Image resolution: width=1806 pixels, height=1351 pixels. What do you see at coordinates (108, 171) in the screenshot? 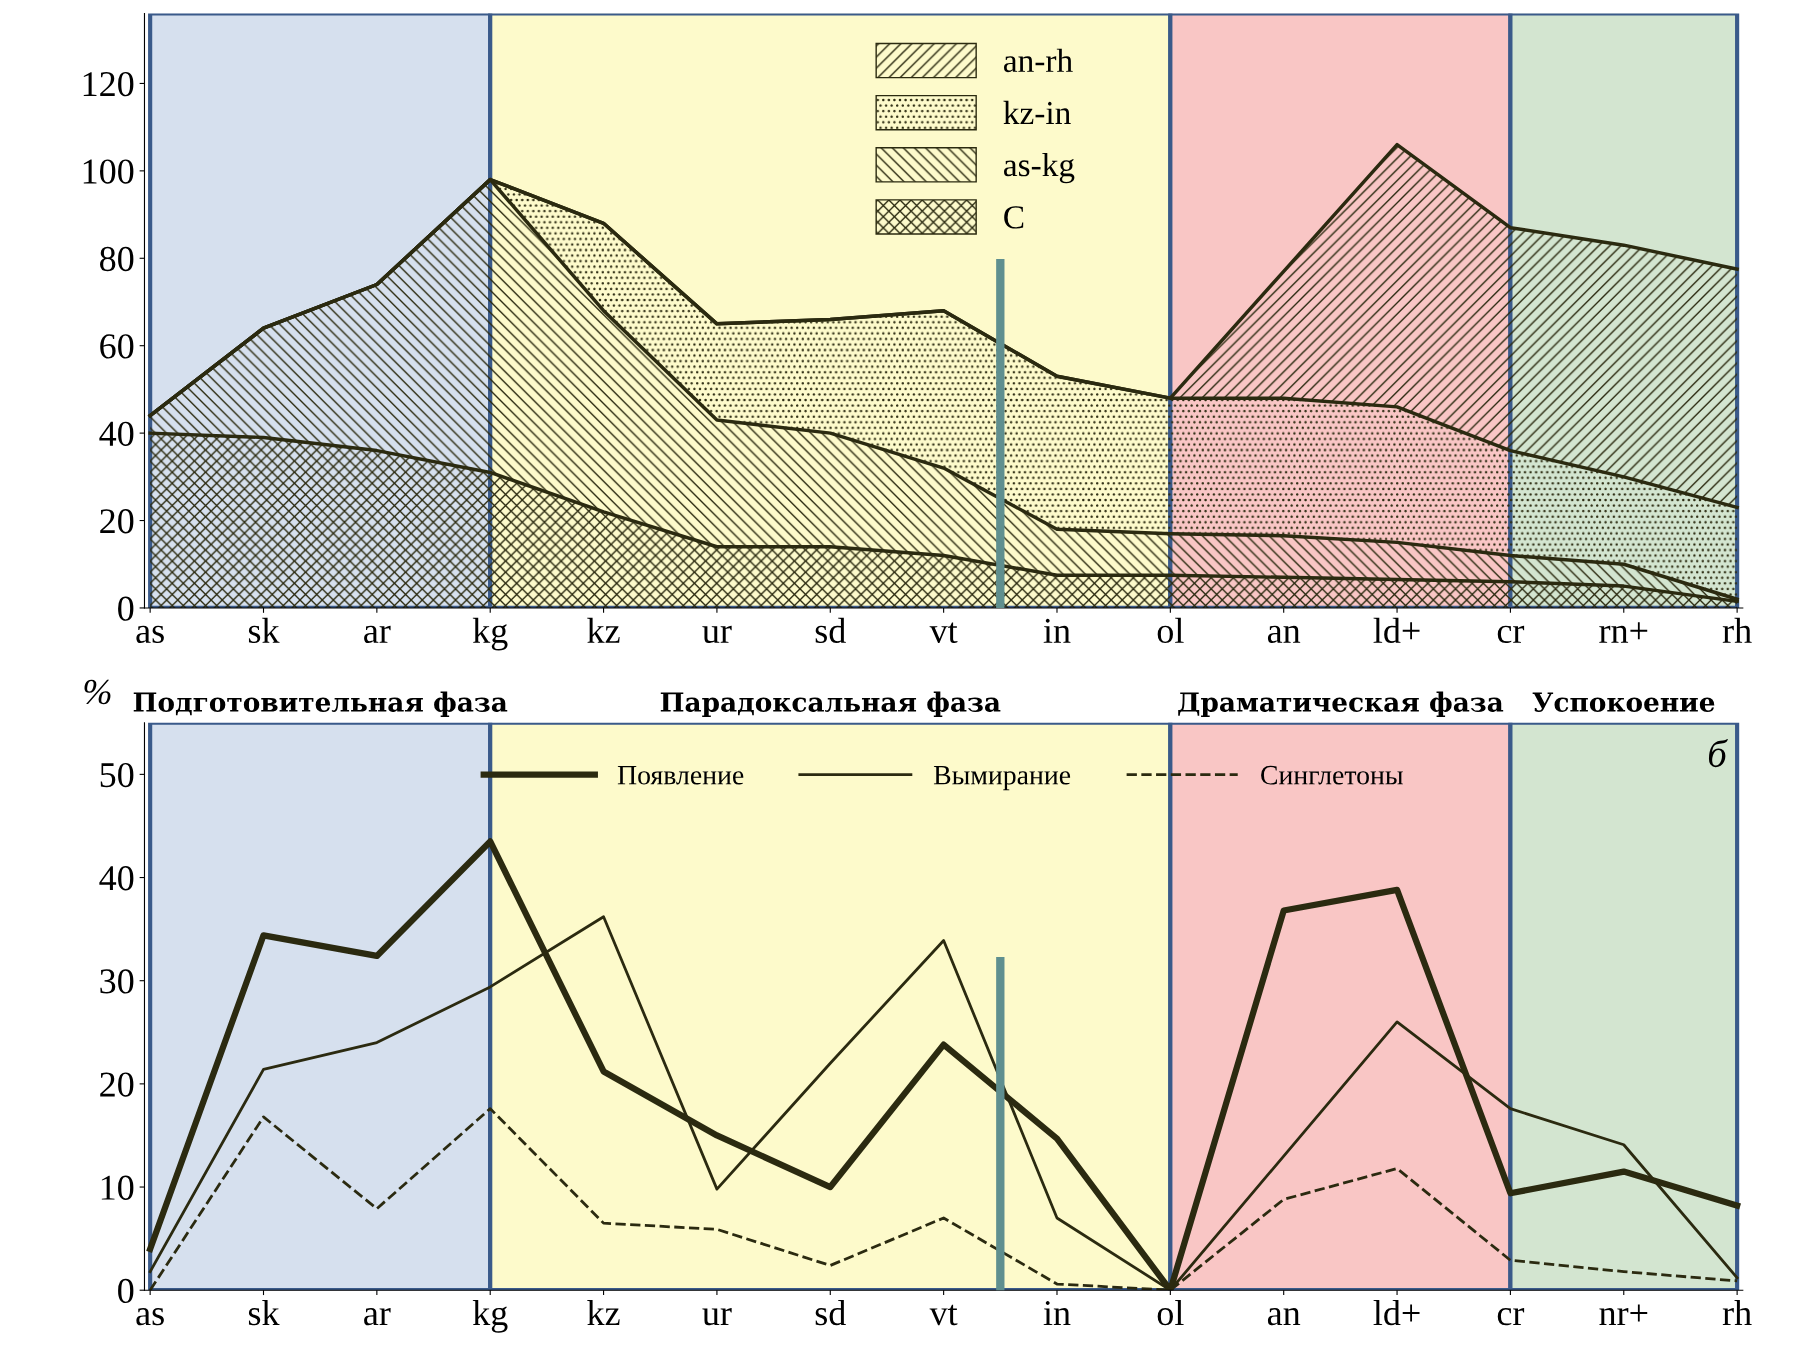
I see `y-tick-label: 100` at bounding box center [108, 171].